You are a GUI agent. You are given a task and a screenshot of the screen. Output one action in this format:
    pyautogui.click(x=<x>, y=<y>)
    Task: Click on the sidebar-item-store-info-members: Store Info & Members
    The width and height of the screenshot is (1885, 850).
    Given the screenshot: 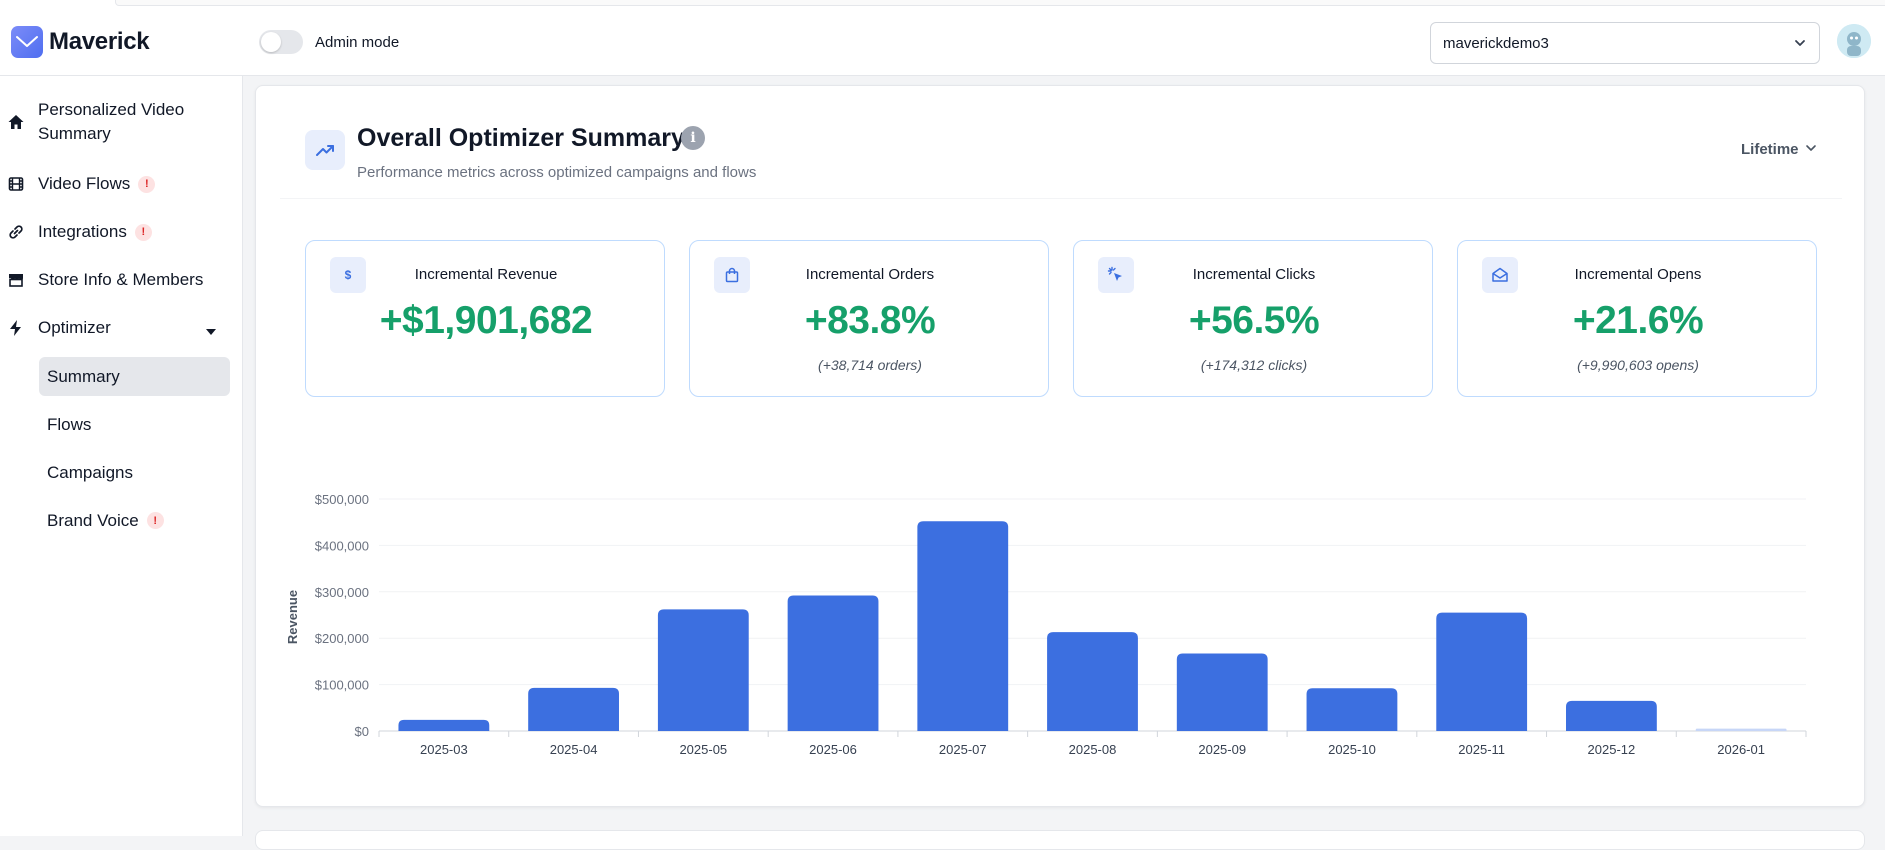 What is the action you would take?
    pyautogui.click(x=121, y=280)
    